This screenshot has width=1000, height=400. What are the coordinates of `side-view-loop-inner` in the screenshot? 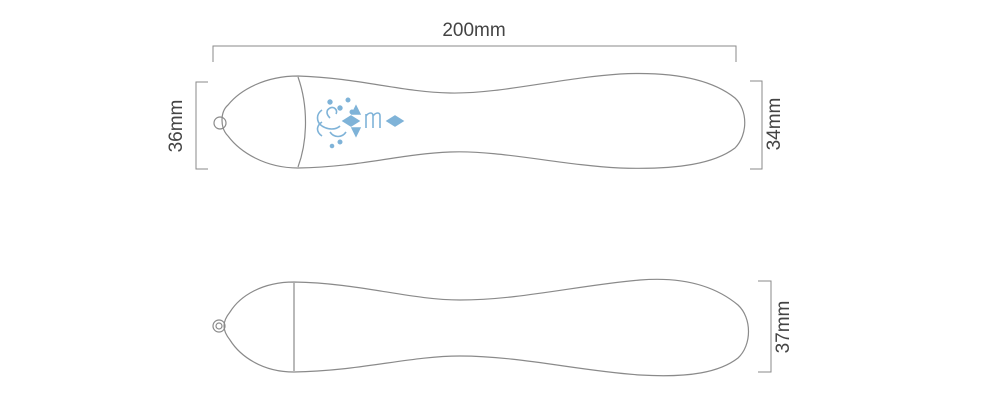 It's located at (219, 326).